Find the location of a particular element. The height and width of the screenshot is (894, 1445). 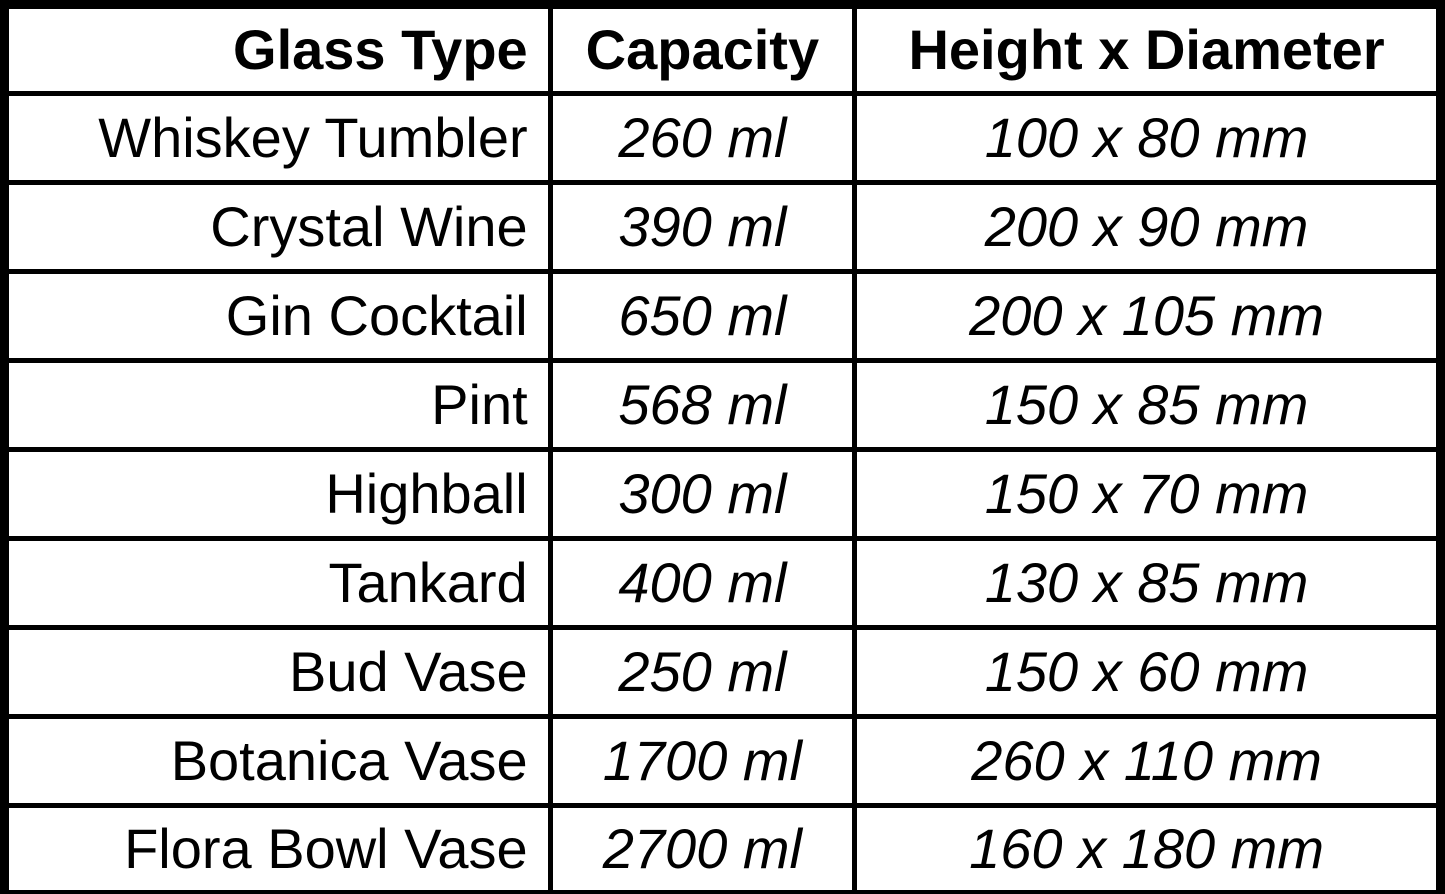

header-row: Glass Type Capacity Height x Diameter is located at coordinates (722, 49).